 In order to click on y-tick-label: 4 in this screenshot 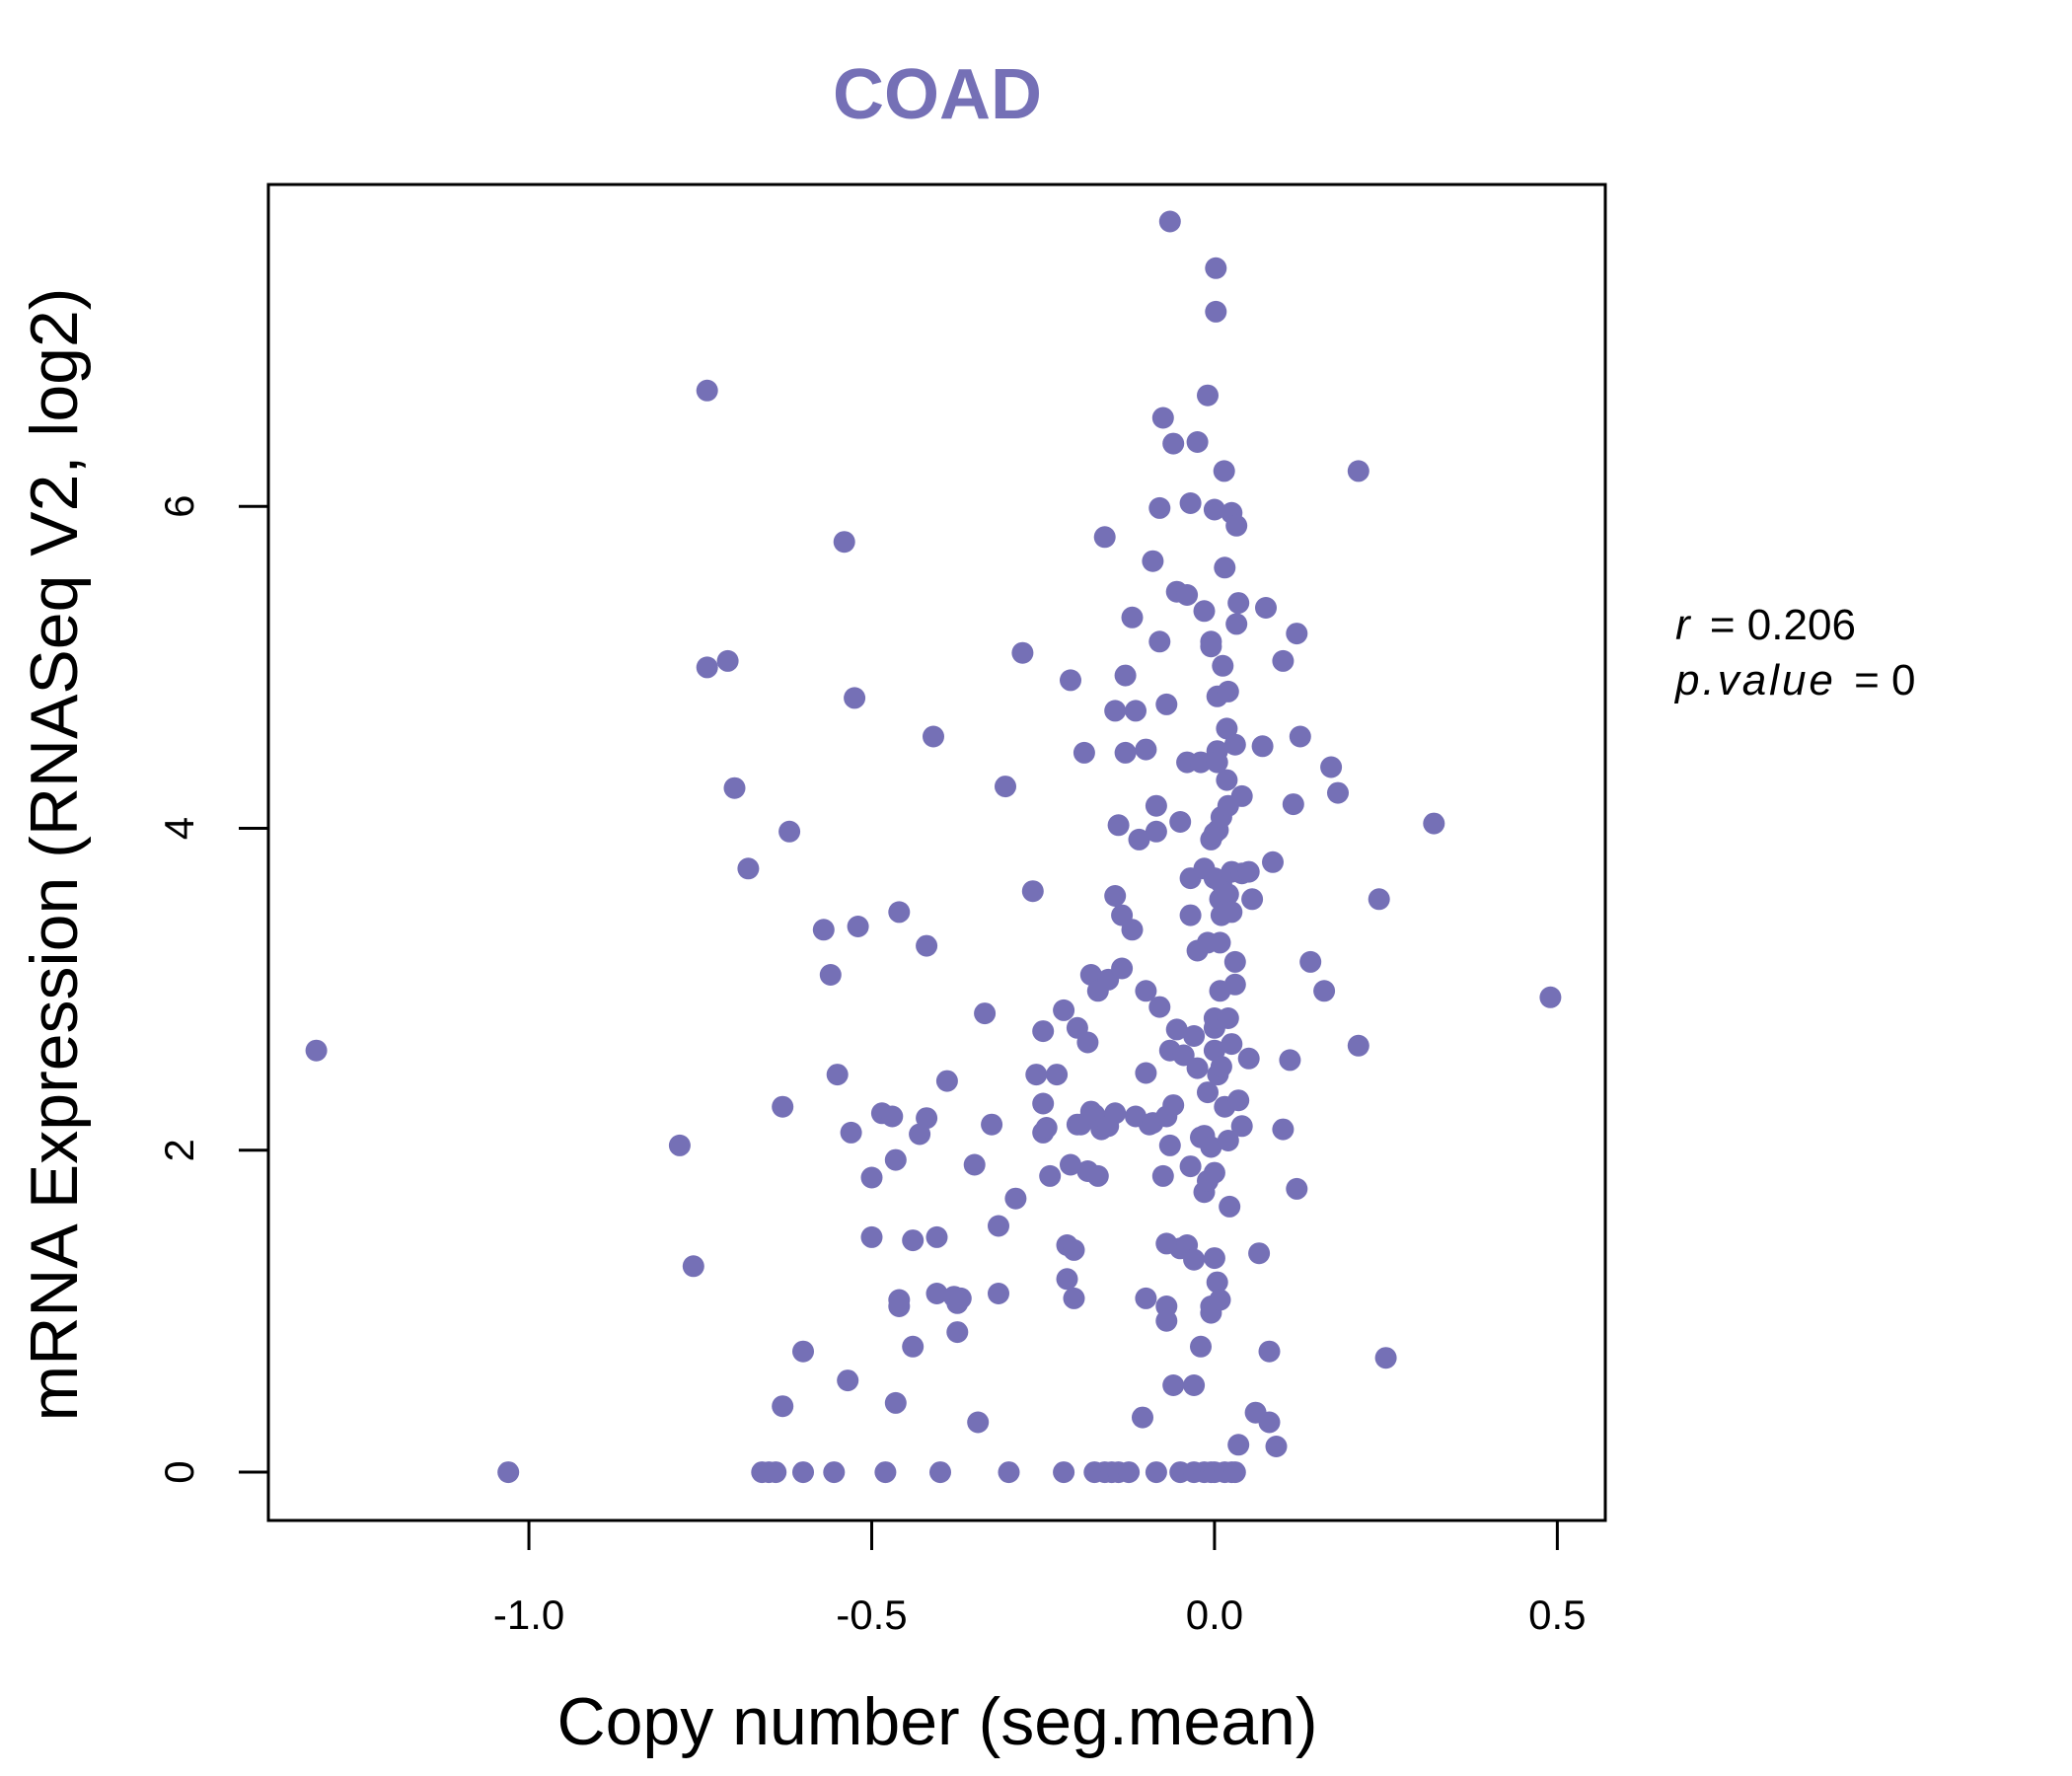, I will do `click(179, 829)`.